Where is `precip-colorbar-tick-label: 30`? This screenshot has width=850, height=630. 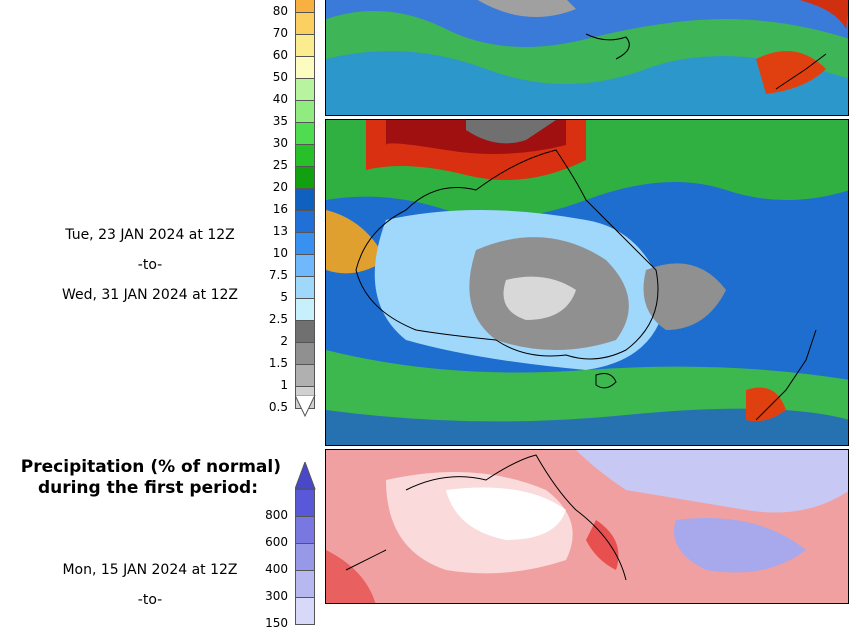
precip-colorbar-tick-label: 30 is located at coordinates (280, 143).